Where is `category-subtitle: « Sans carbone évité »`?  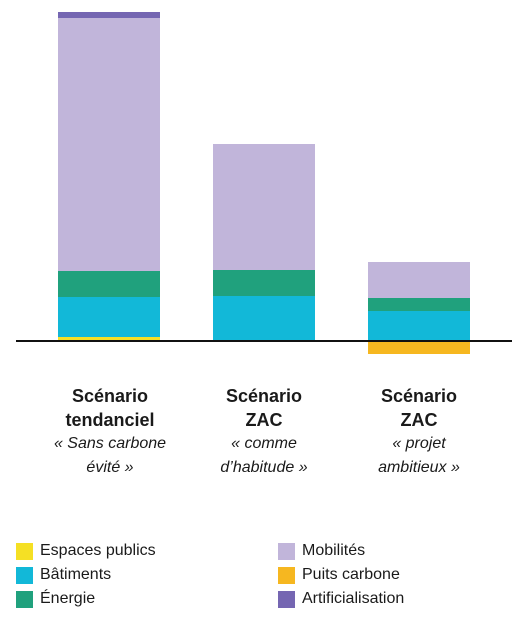 category-subtitle: « Sans carbone évité » is located at coordinates (110, 455).